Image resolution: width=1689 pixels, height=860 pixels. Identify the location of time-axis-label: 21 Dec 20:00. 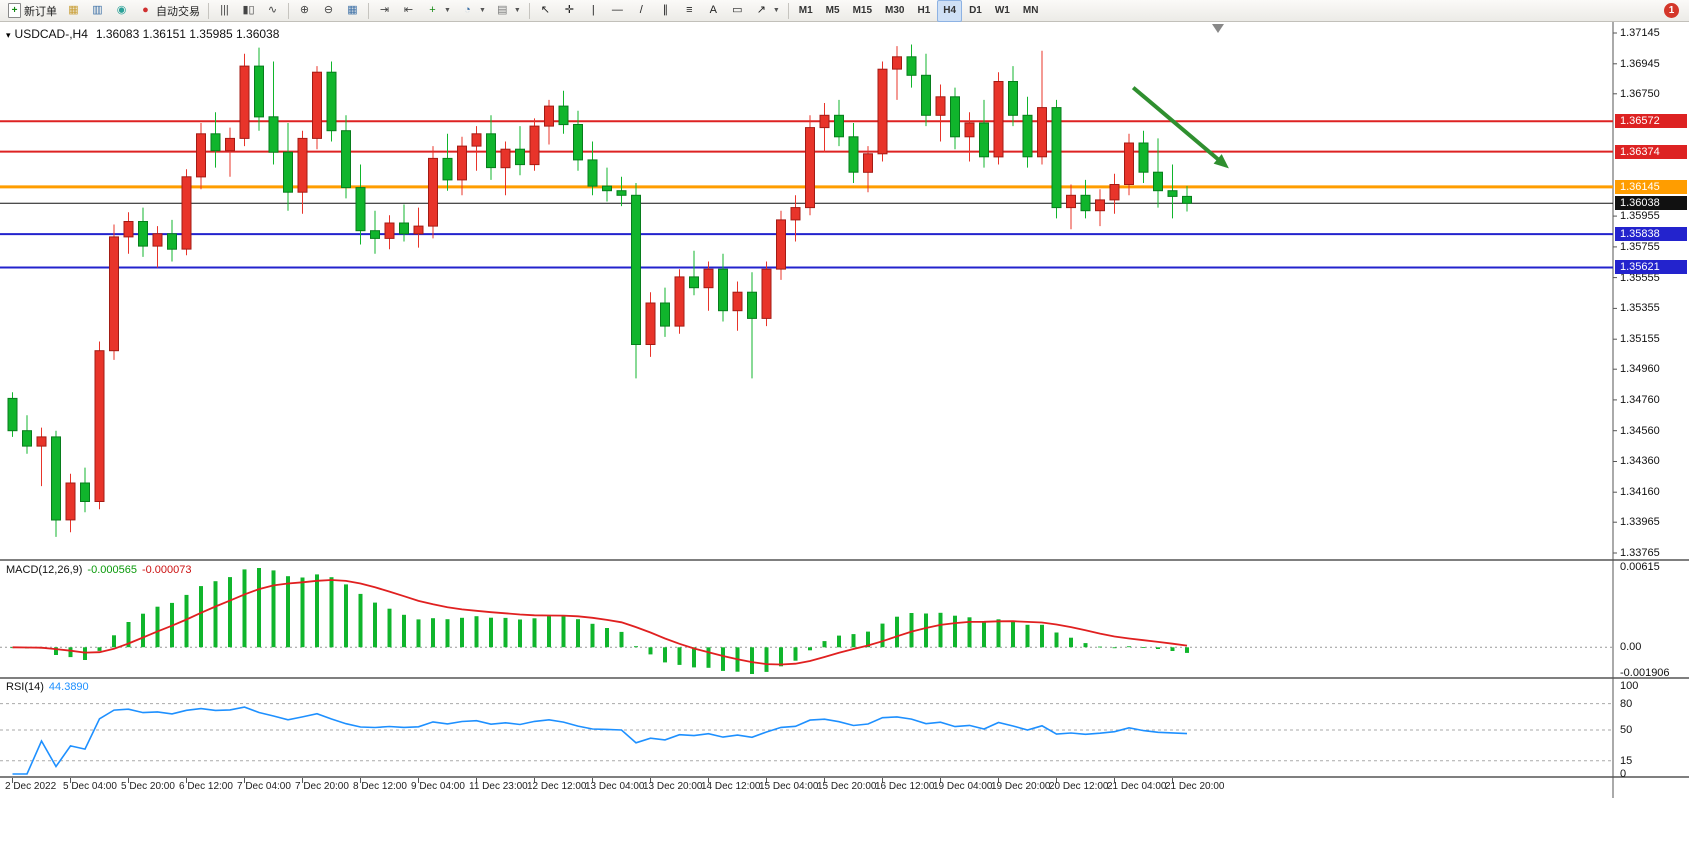
(1195, 786).